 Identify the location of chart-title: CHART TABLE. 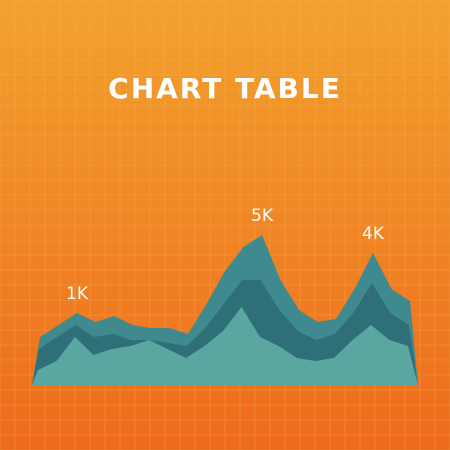
(225, 88).